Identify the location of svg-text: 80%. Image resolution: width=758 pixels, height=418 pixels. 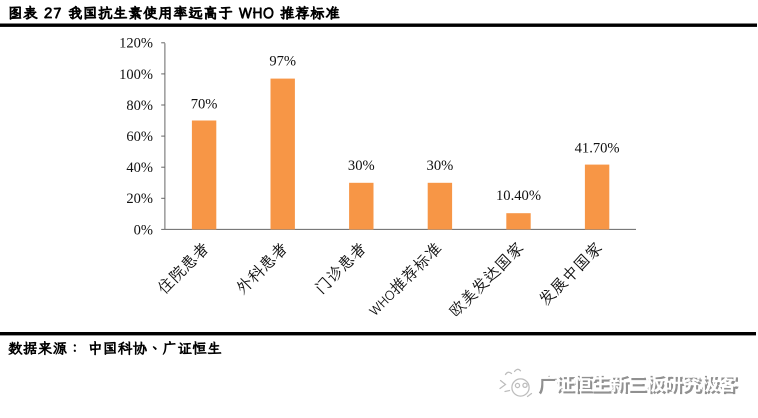
(139, 106).